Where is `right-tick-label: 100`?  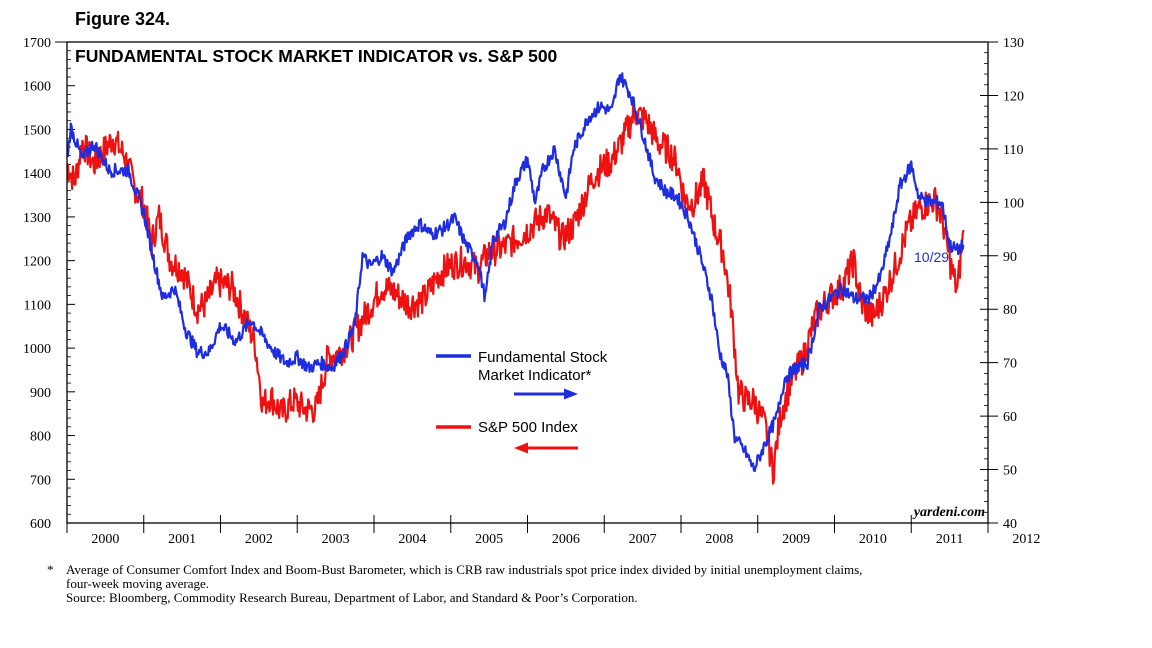 right-tick-label: 100 is located at coordinates (1013, 203).